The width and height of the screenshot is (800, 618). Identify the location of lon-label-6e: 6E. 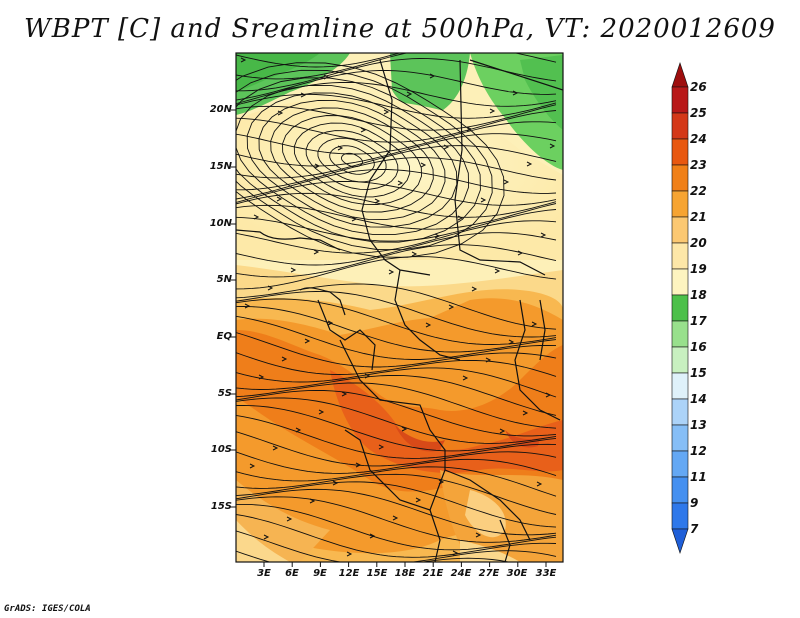
(292, 573).